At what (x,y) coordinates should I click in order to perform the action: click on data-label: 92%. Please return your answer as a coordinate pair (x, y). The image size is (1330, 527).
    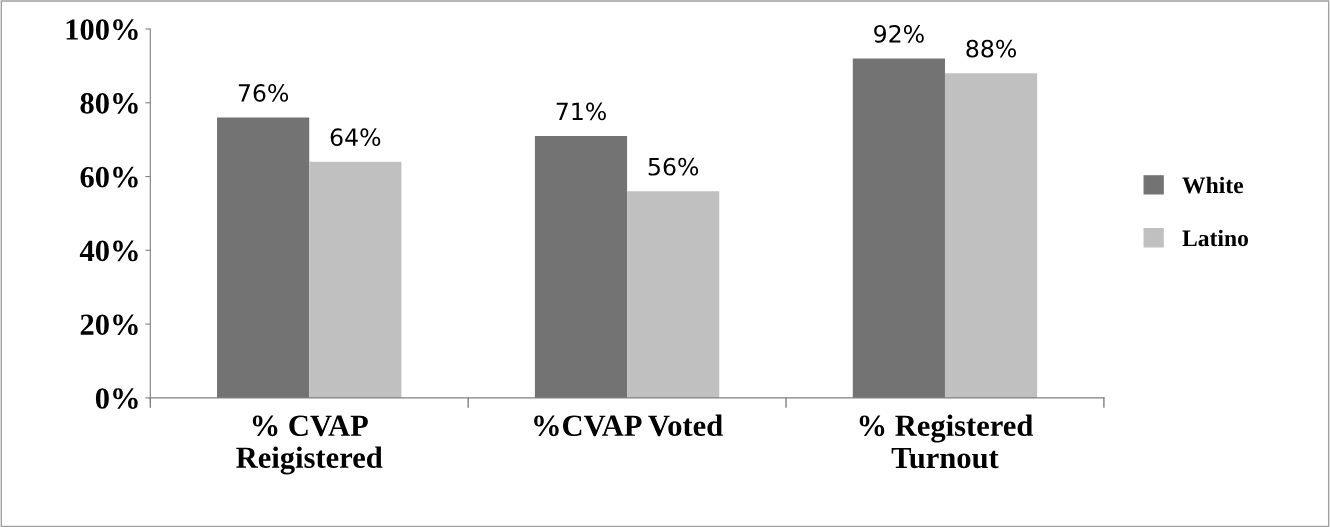
    Looking at the image, I should click on (899, 33).